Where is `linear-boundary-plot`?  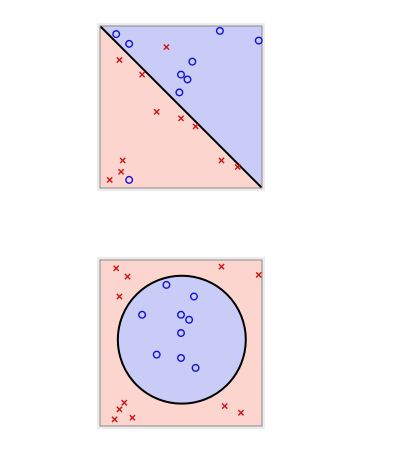
linear-boundary-plot is located at coordinates (181, 107).